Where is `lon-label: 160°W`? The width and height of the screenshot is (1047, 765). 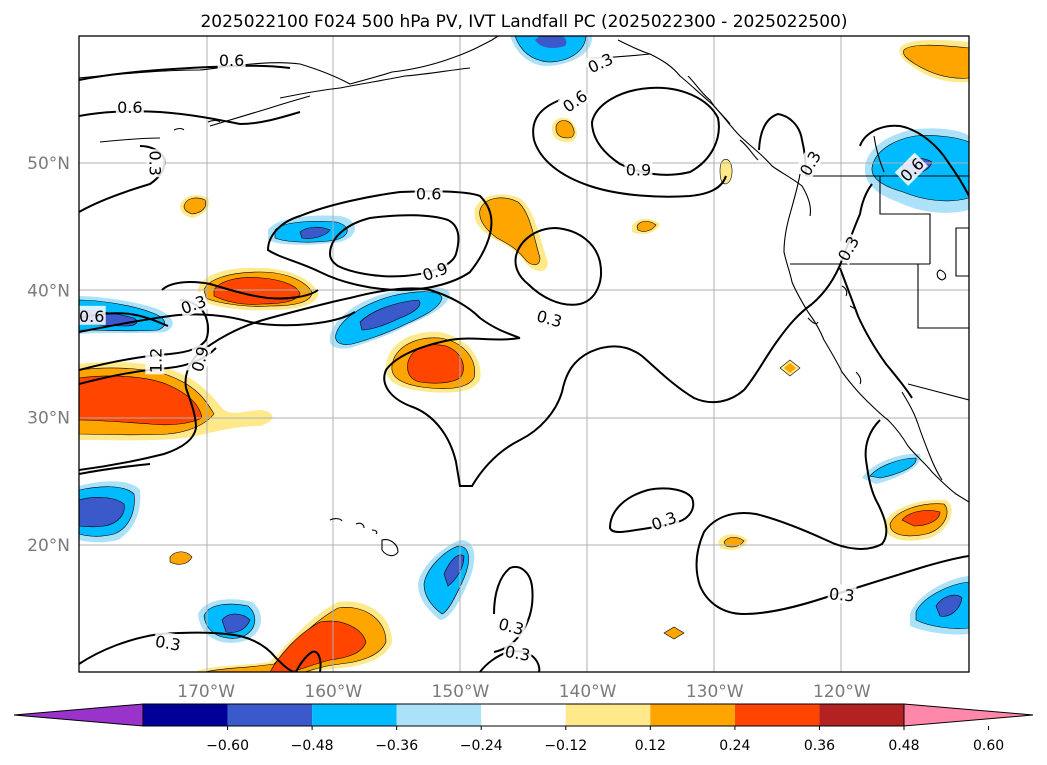 lon-label: 160°W is located at coordinates (333, 692).